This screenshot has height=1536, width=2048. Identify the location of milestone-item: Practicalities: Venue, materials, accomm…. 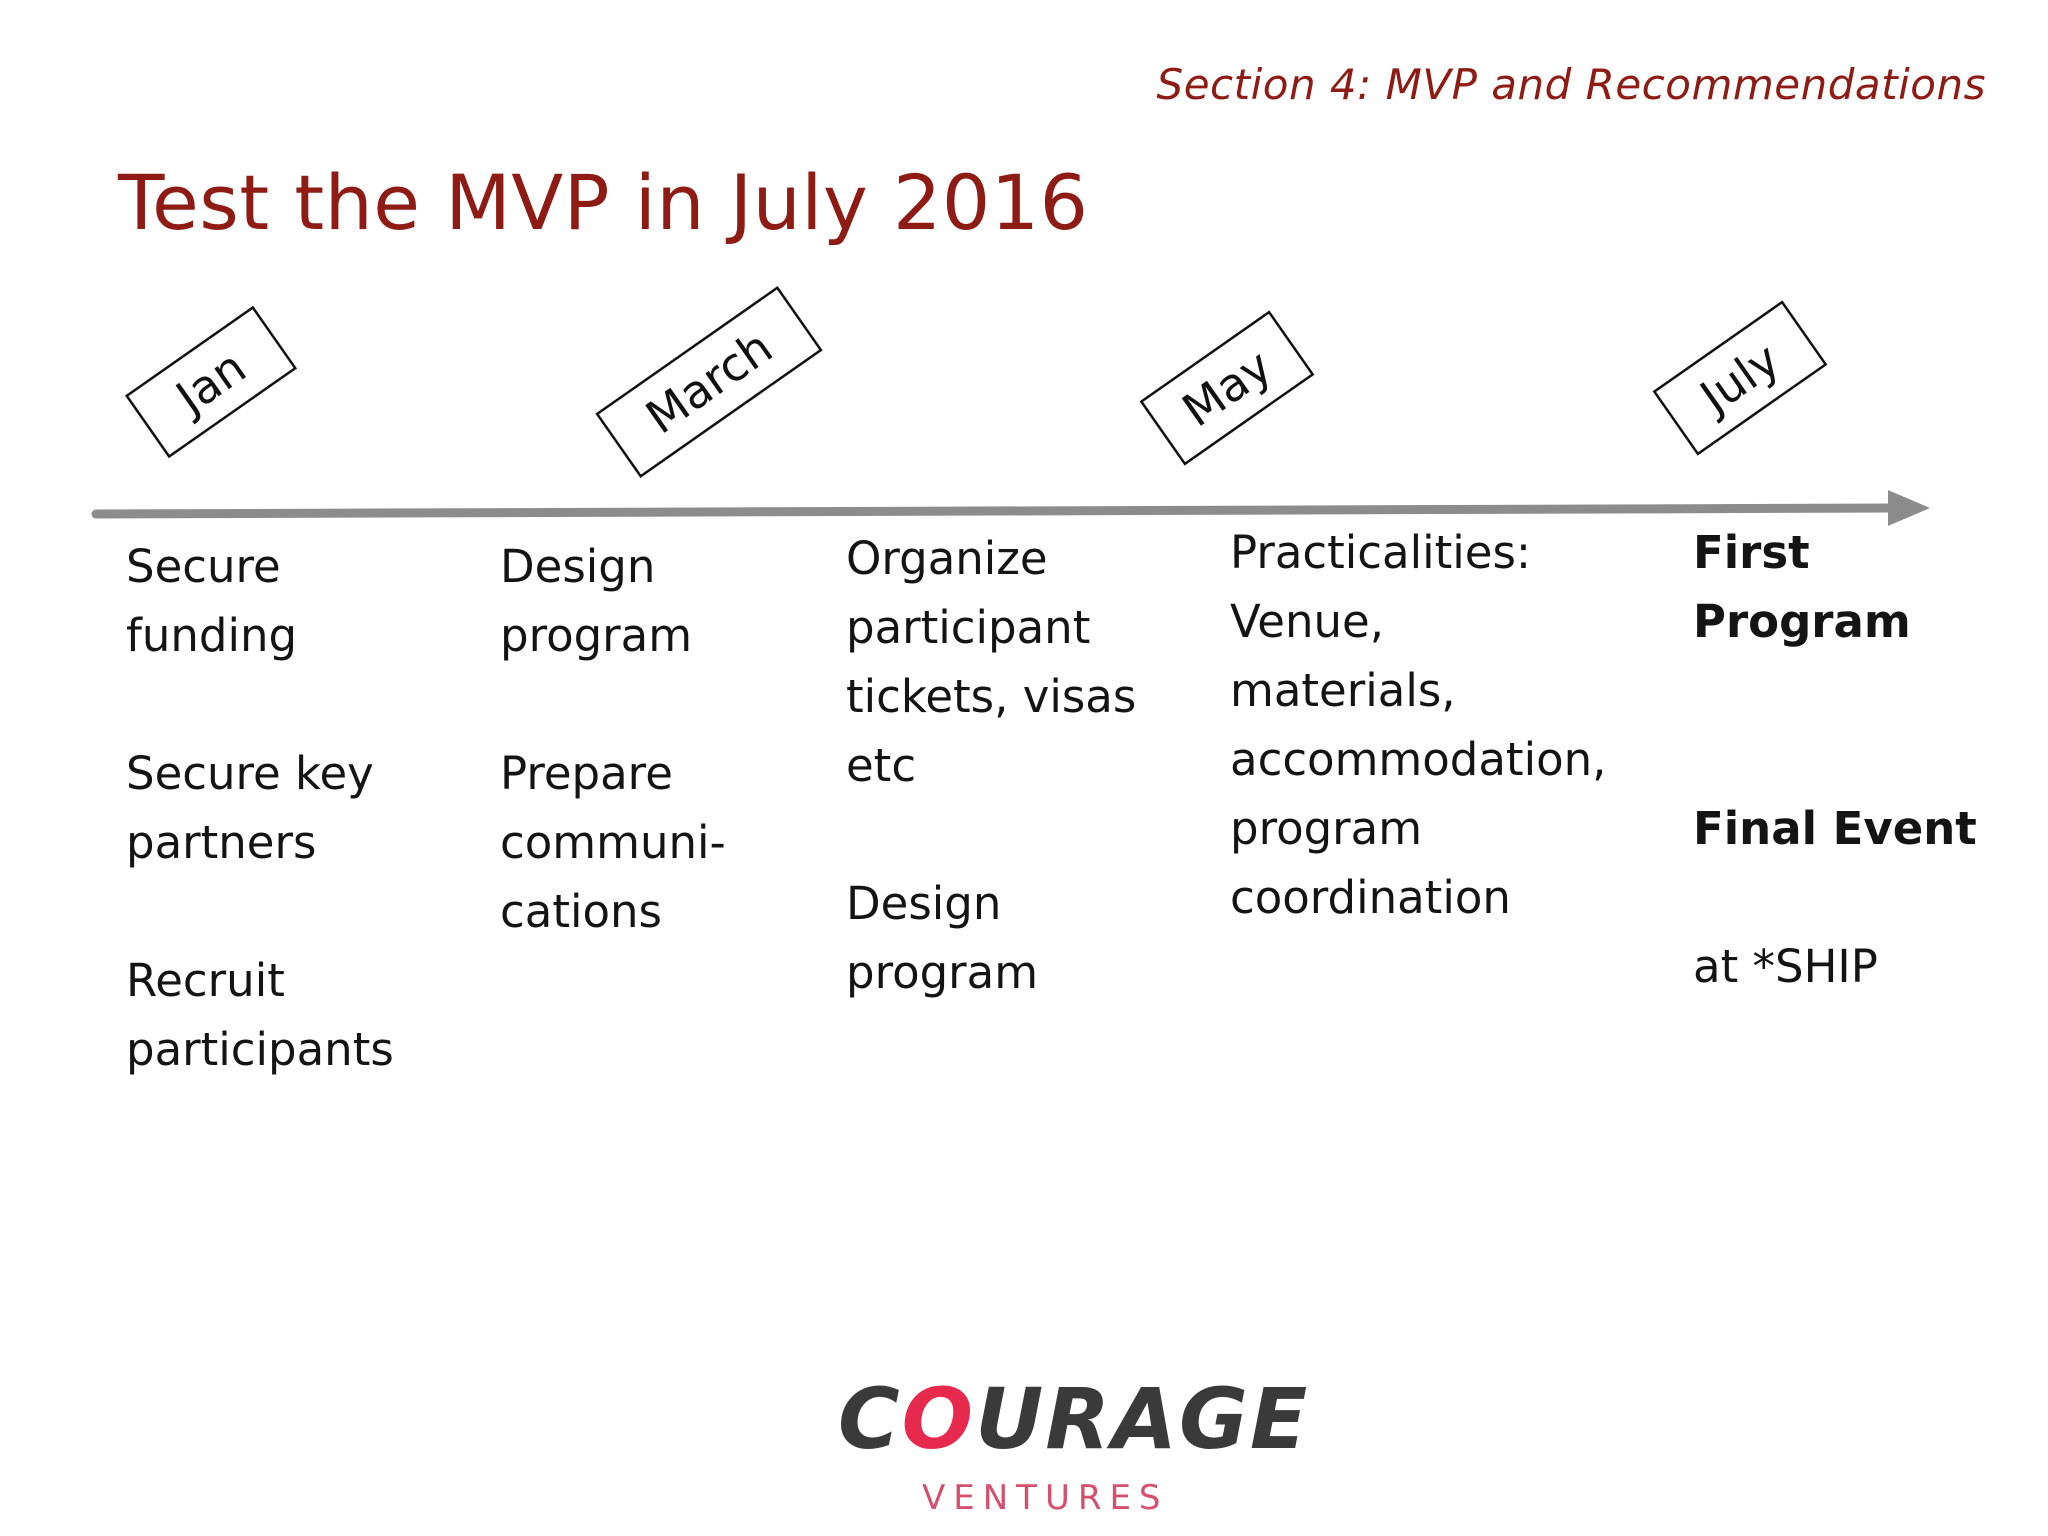
(1418, 725).